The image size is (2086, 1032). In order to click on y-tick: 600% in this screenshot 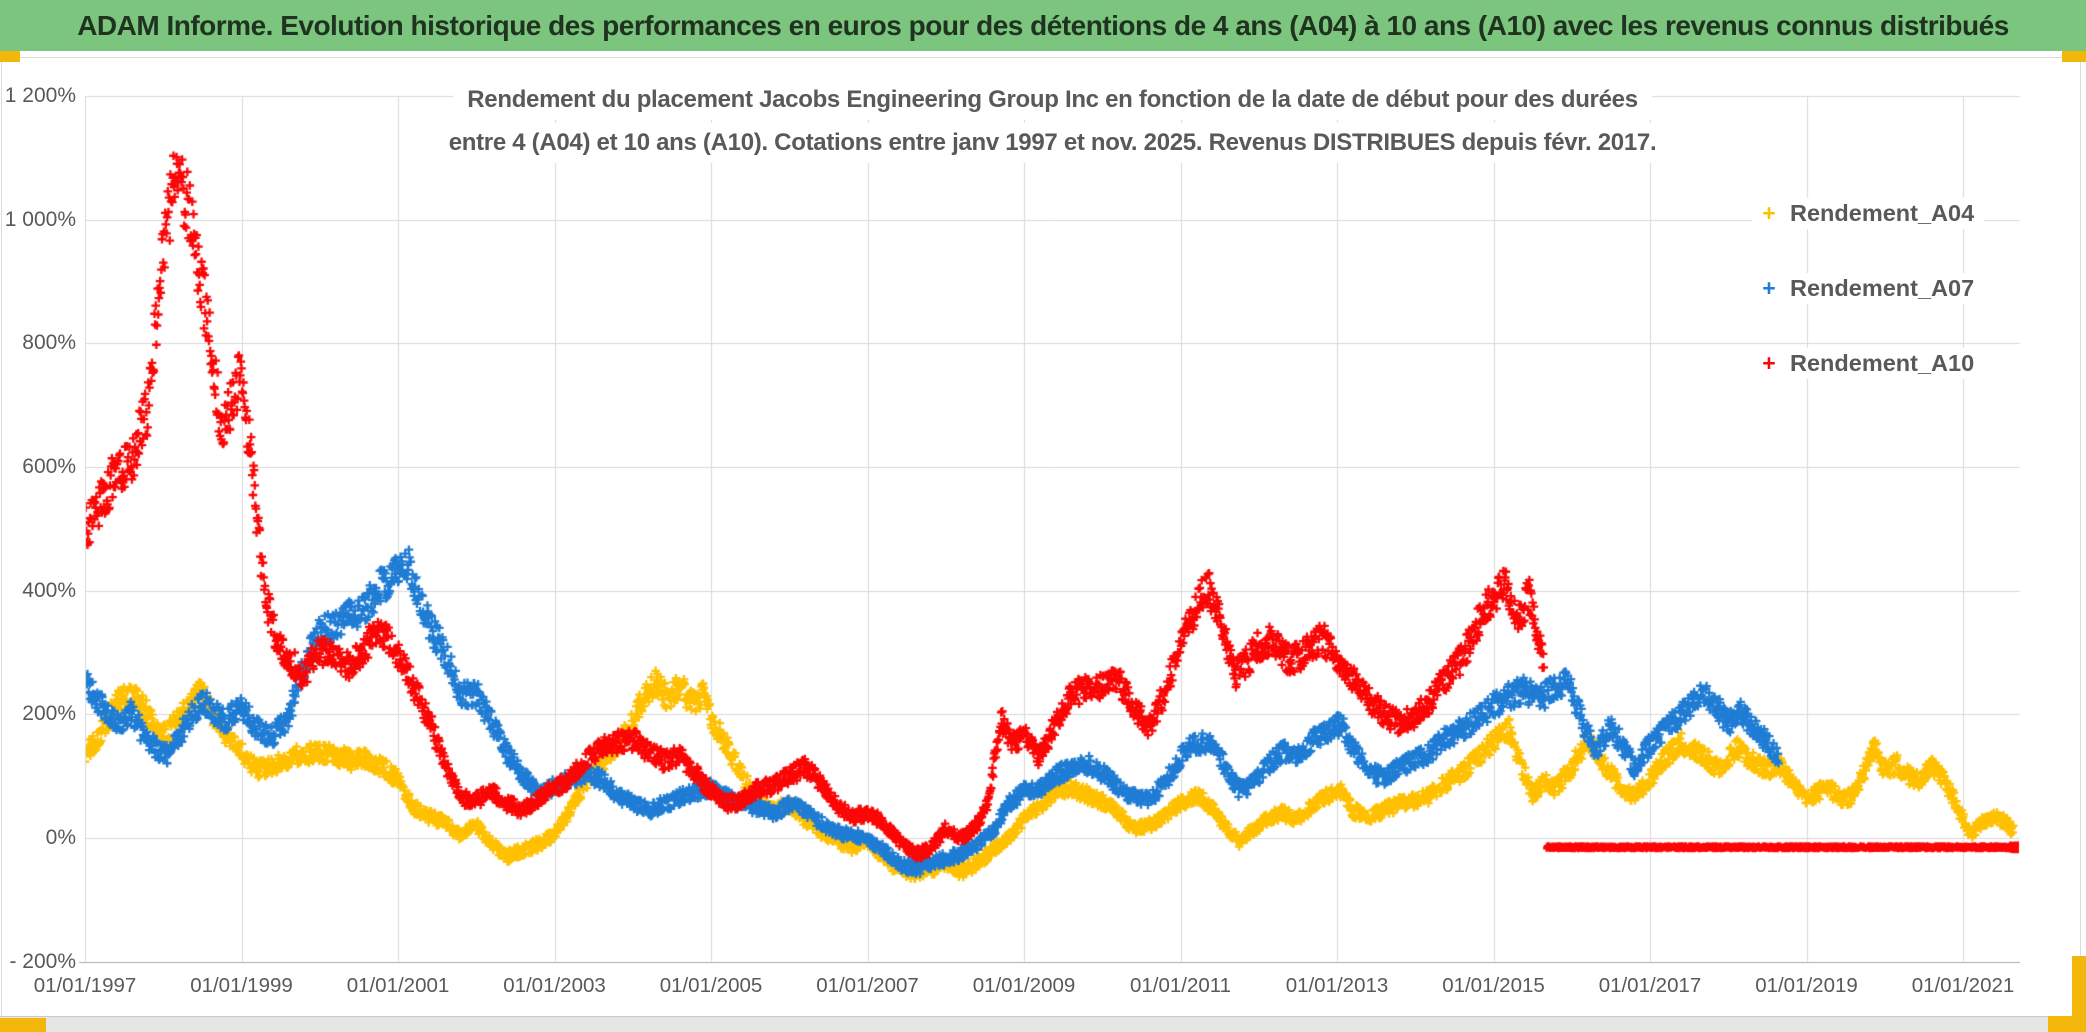, I will do `click(49, 466)`.